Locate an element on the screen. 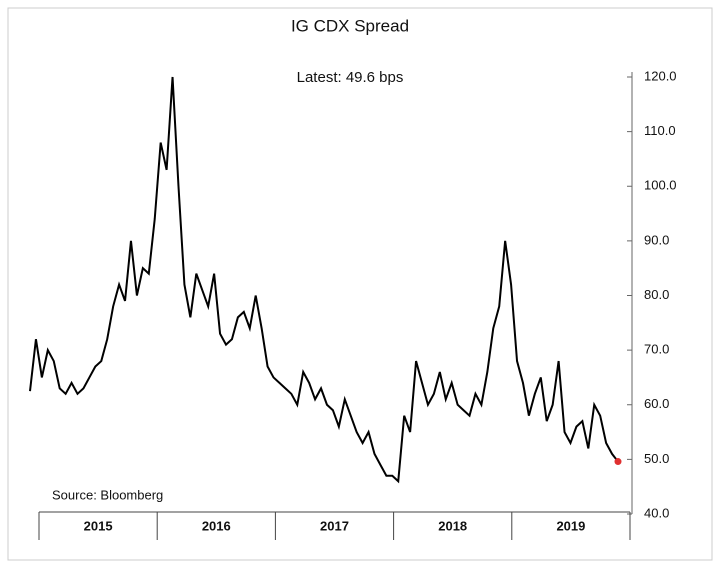  y-tick-label: 90.0 is located at coordinates (656, 239).